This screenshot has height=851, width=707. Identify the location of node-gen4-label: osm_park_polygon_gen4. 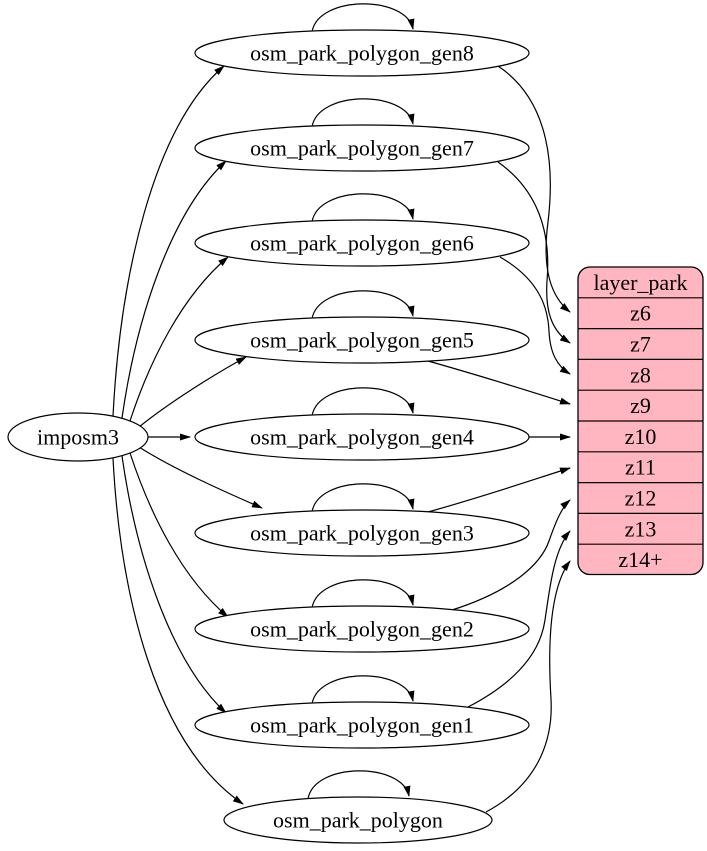
(362, 437).